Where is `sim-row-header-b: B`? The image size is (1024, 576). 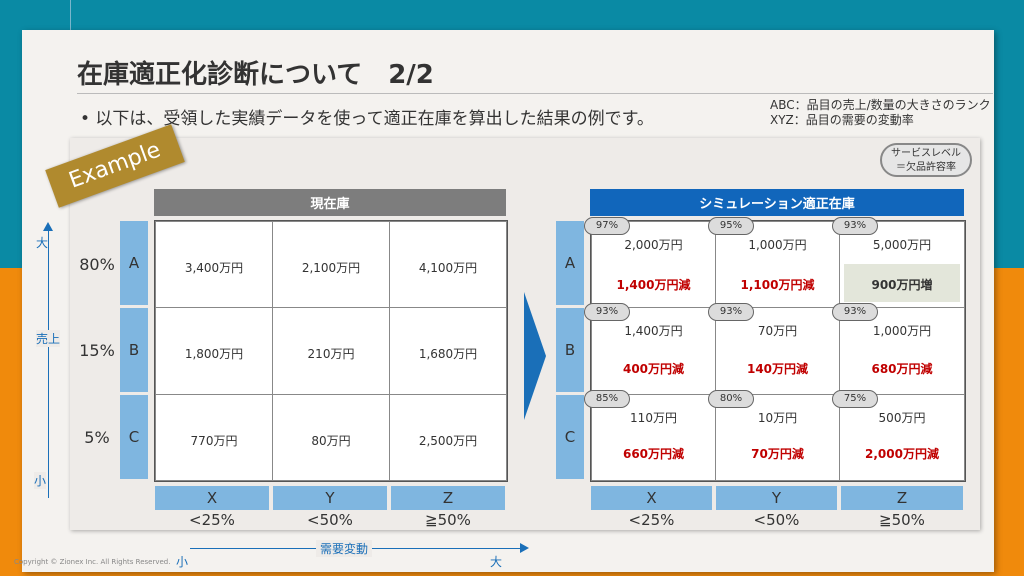 sim-row-header-b: B is located at coordinates (570, 350).